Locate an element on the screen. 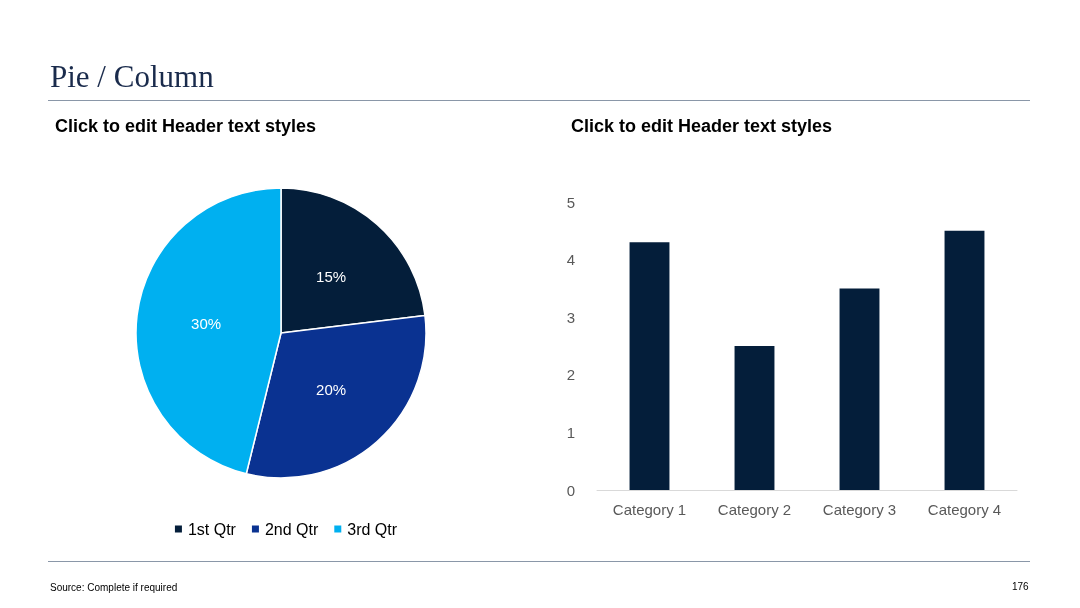 Image resolution: width=1080 pixels, height=608 pixels. y-tick-label: 4 is located at coordinates (570, 260).